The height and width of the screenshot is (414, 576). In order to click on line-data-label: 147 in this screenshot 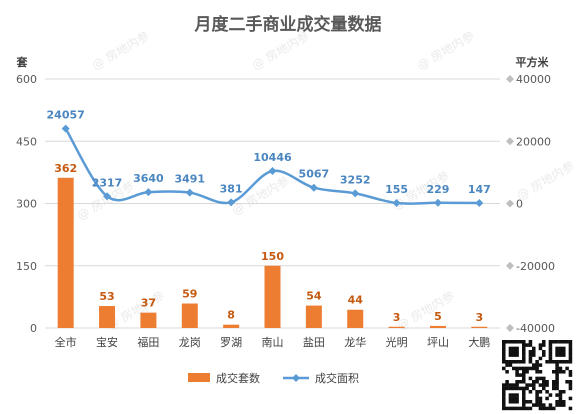, I will do `click(479, 189)`.